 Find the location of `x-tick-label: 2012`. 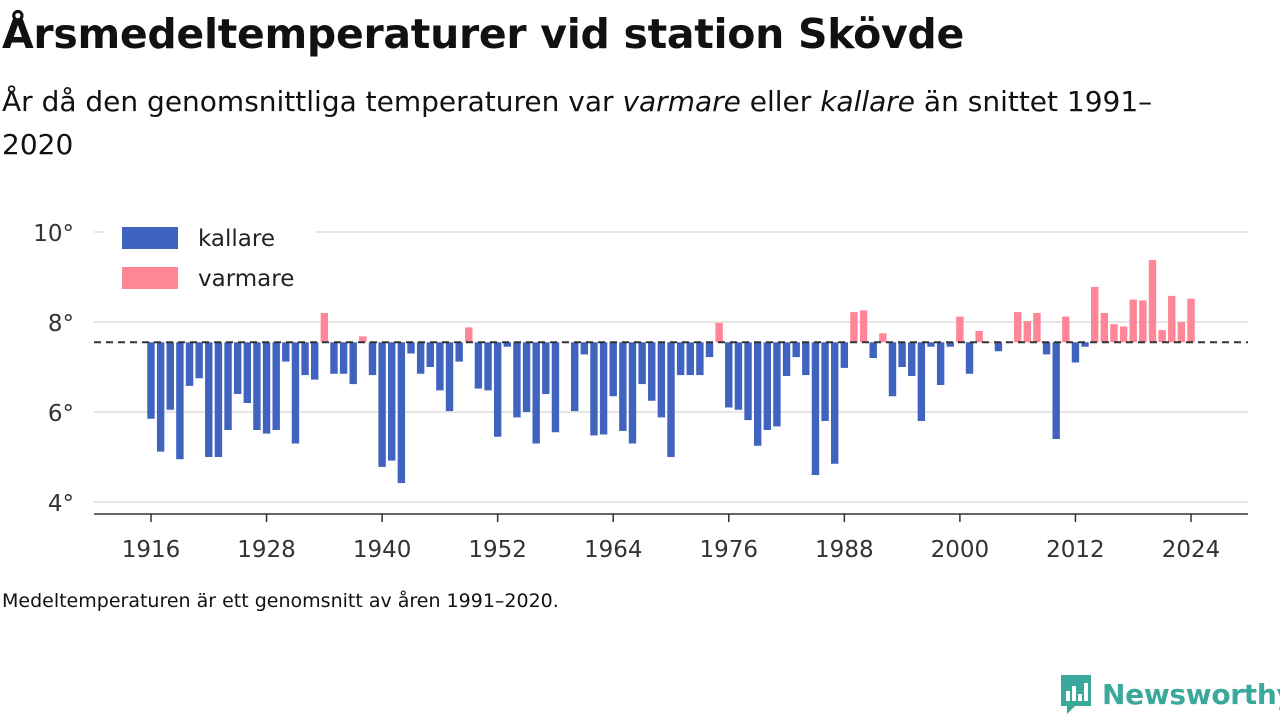

x-tick-label: 2012 is located at coordinates (1075, 550).